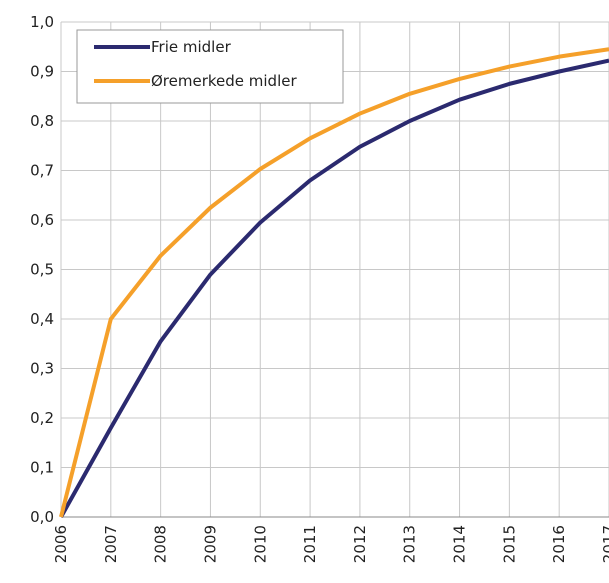 The image size is (609, 583). What do you see at coordinates (559, 544) in the screenshot?
I see `x-tick-label: 2016` at bounding box center [559, 544].